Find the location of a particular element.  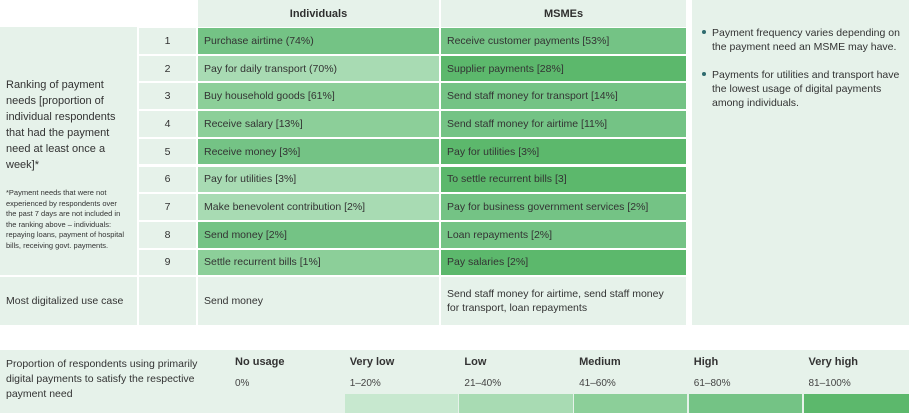

individual-payment-need: Send money [2%] is located at coordinates (318, 234).